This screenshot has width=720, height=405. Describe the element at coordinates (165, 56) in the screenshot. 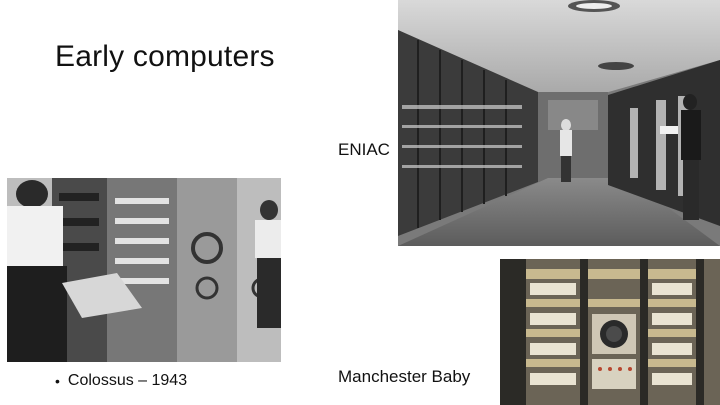

I see `slide-title: Early computers` at that location.